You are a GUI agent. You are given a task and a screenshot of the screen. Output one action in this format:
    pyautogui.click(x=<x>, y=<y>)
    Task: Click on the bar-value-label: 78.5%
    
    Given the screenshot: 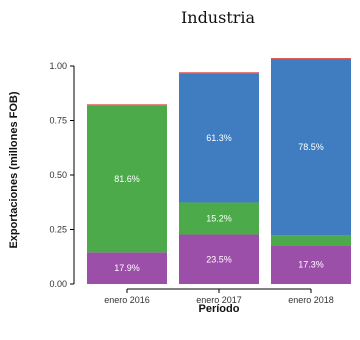 What is the action you would take?
    pyautogui.click(x=311, y=147)
    